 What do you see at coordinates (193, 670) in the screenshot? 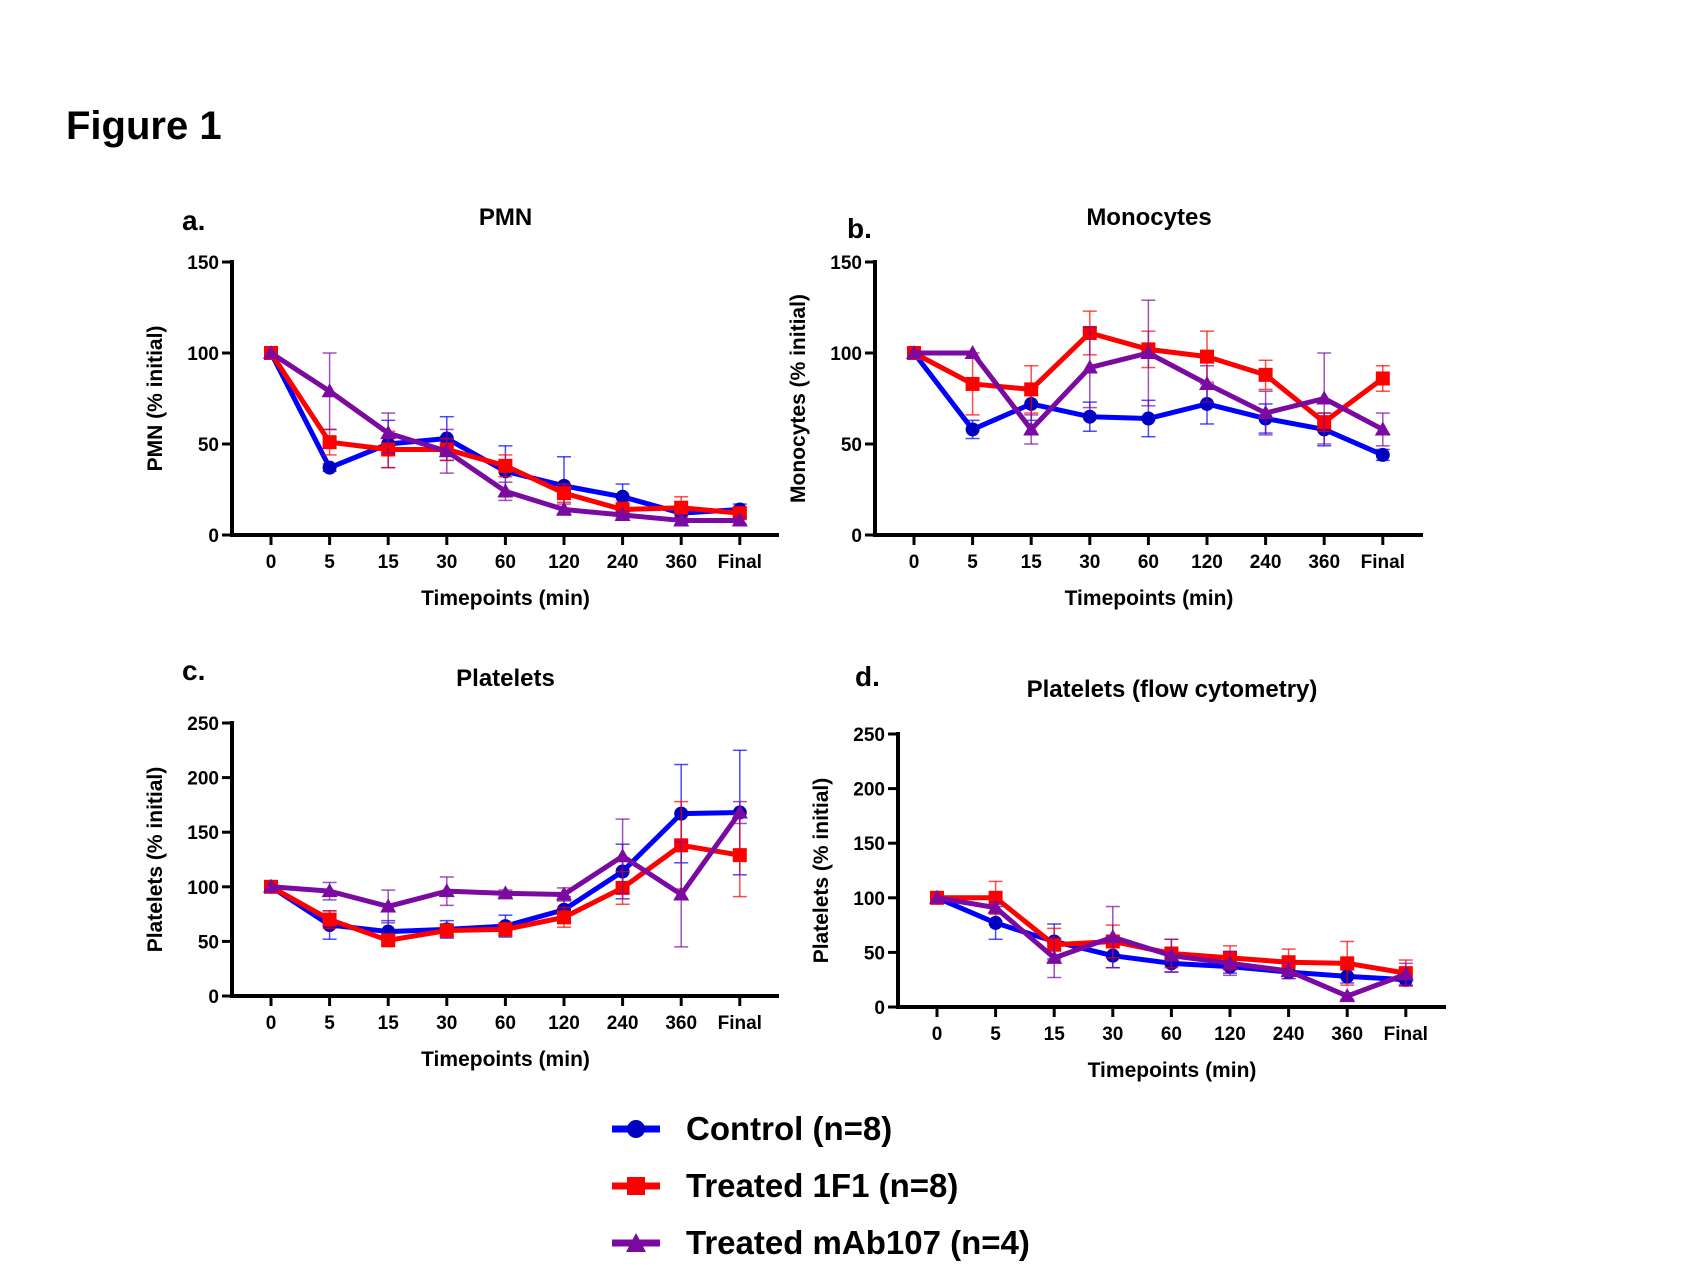
I see `panel-label: c.` at bounding box center [193, 670].